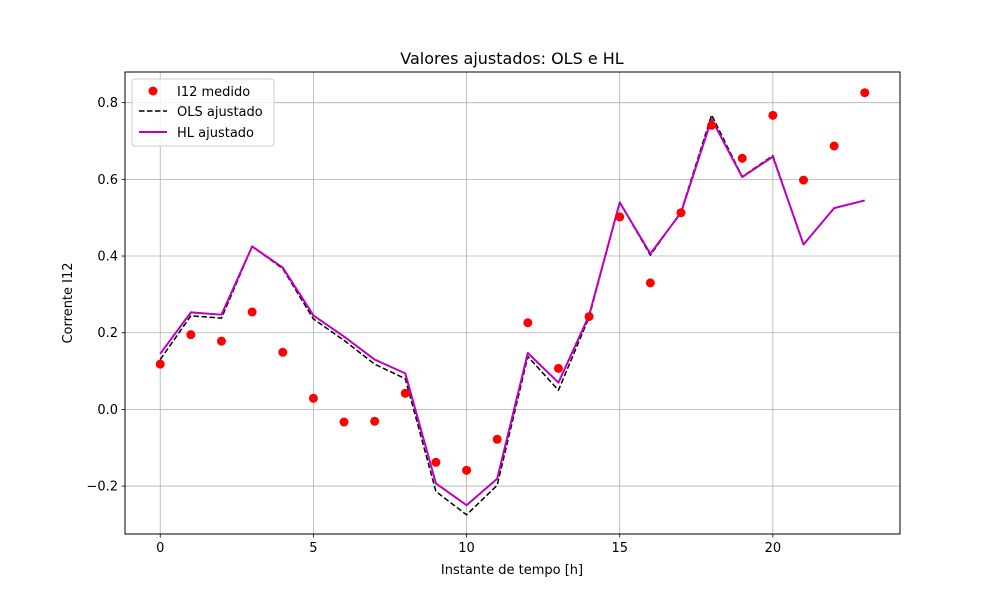 The width and height of the screenshot is (1000, 600). What do you see at coordinates (68, 302) in the screenshot?
I see `y-axis-label: Corrente I12` at bounding box center [68, 302].